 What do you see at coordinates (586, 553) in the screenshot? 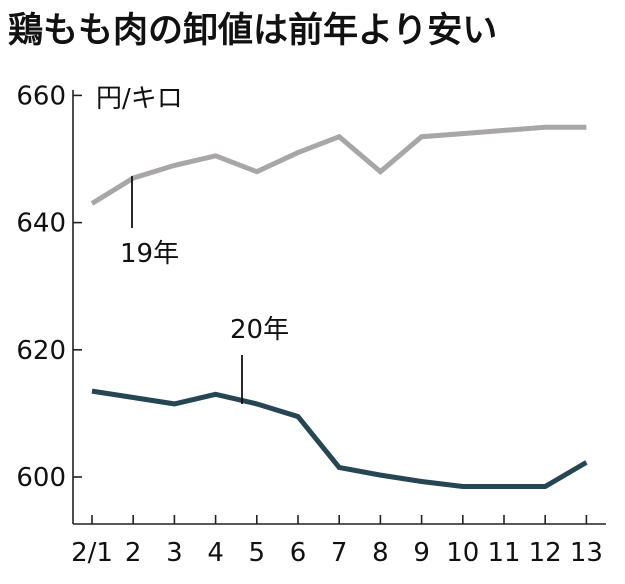
I see `x-tick-label: 13` at bounding box center [586, 553].